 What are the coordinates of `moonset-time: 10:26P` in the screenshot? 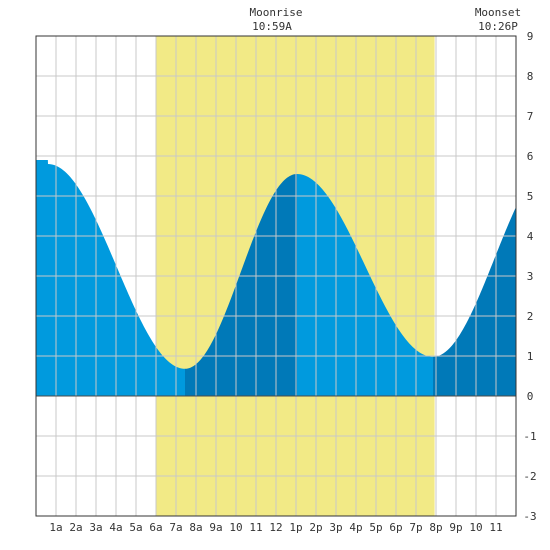 It's located at (498, 26).